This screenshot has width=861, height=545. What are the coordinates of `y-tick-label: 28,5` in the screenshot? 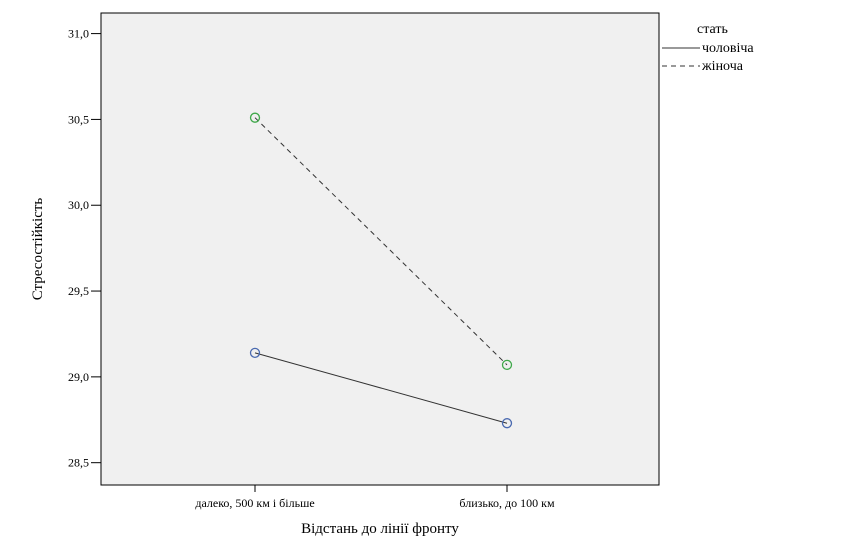 It's located at (78, 463).